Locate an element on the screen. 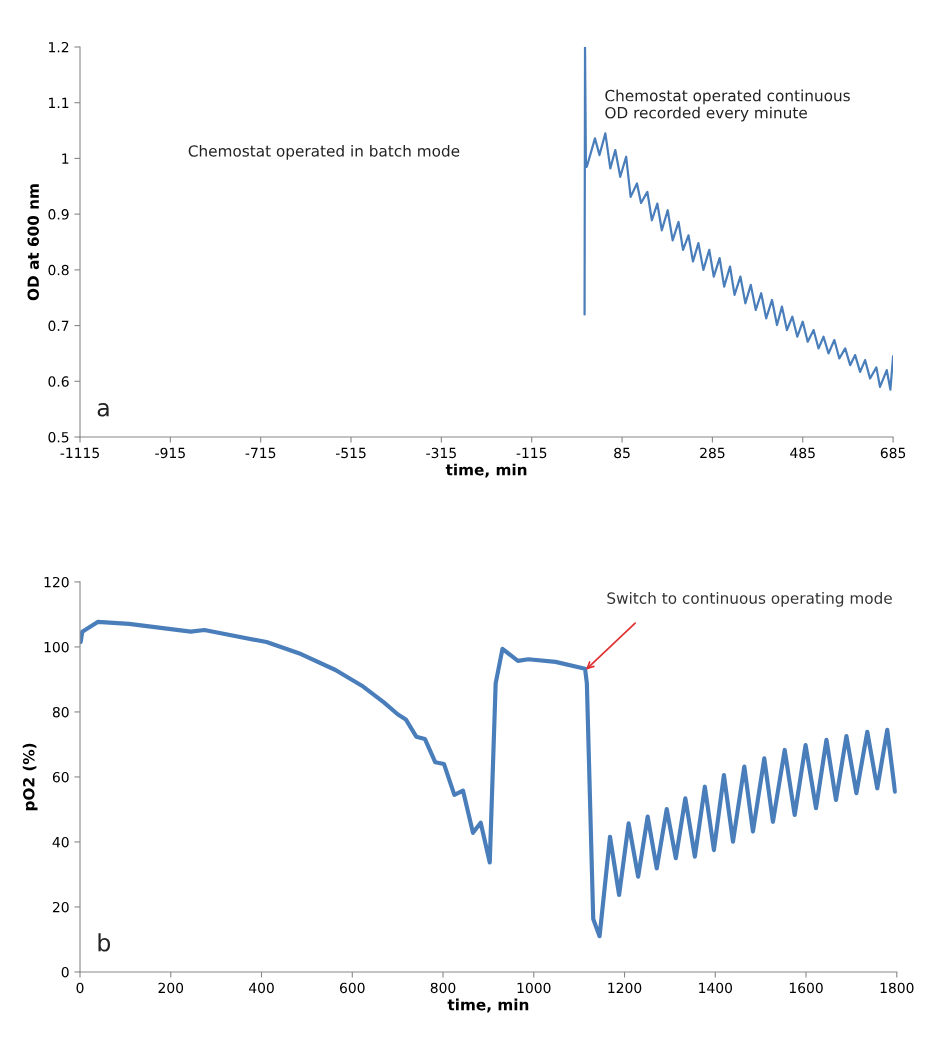  x-tick-label: -715 is located at coordinates (260, 453).